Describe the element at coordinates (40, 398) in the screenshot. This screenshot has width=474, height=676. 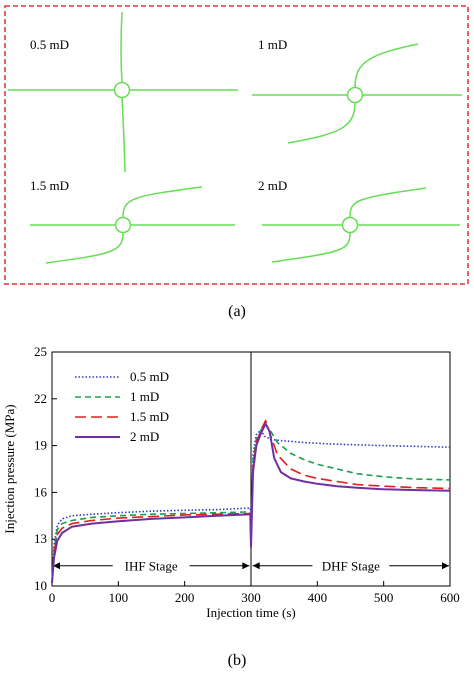
I see `y-tick-label: 22` at that location.